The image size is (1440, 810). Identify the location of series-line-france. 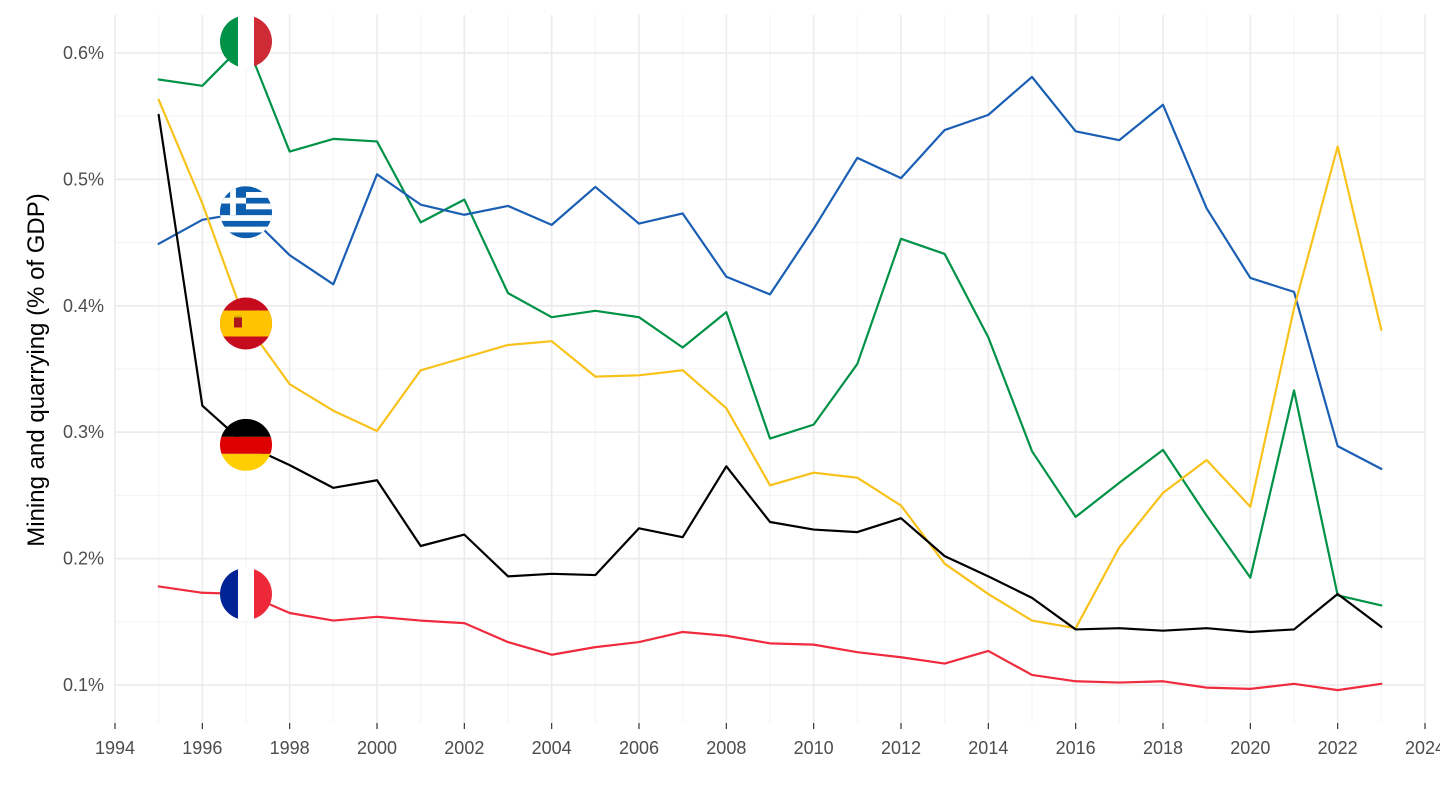
(770, 638).